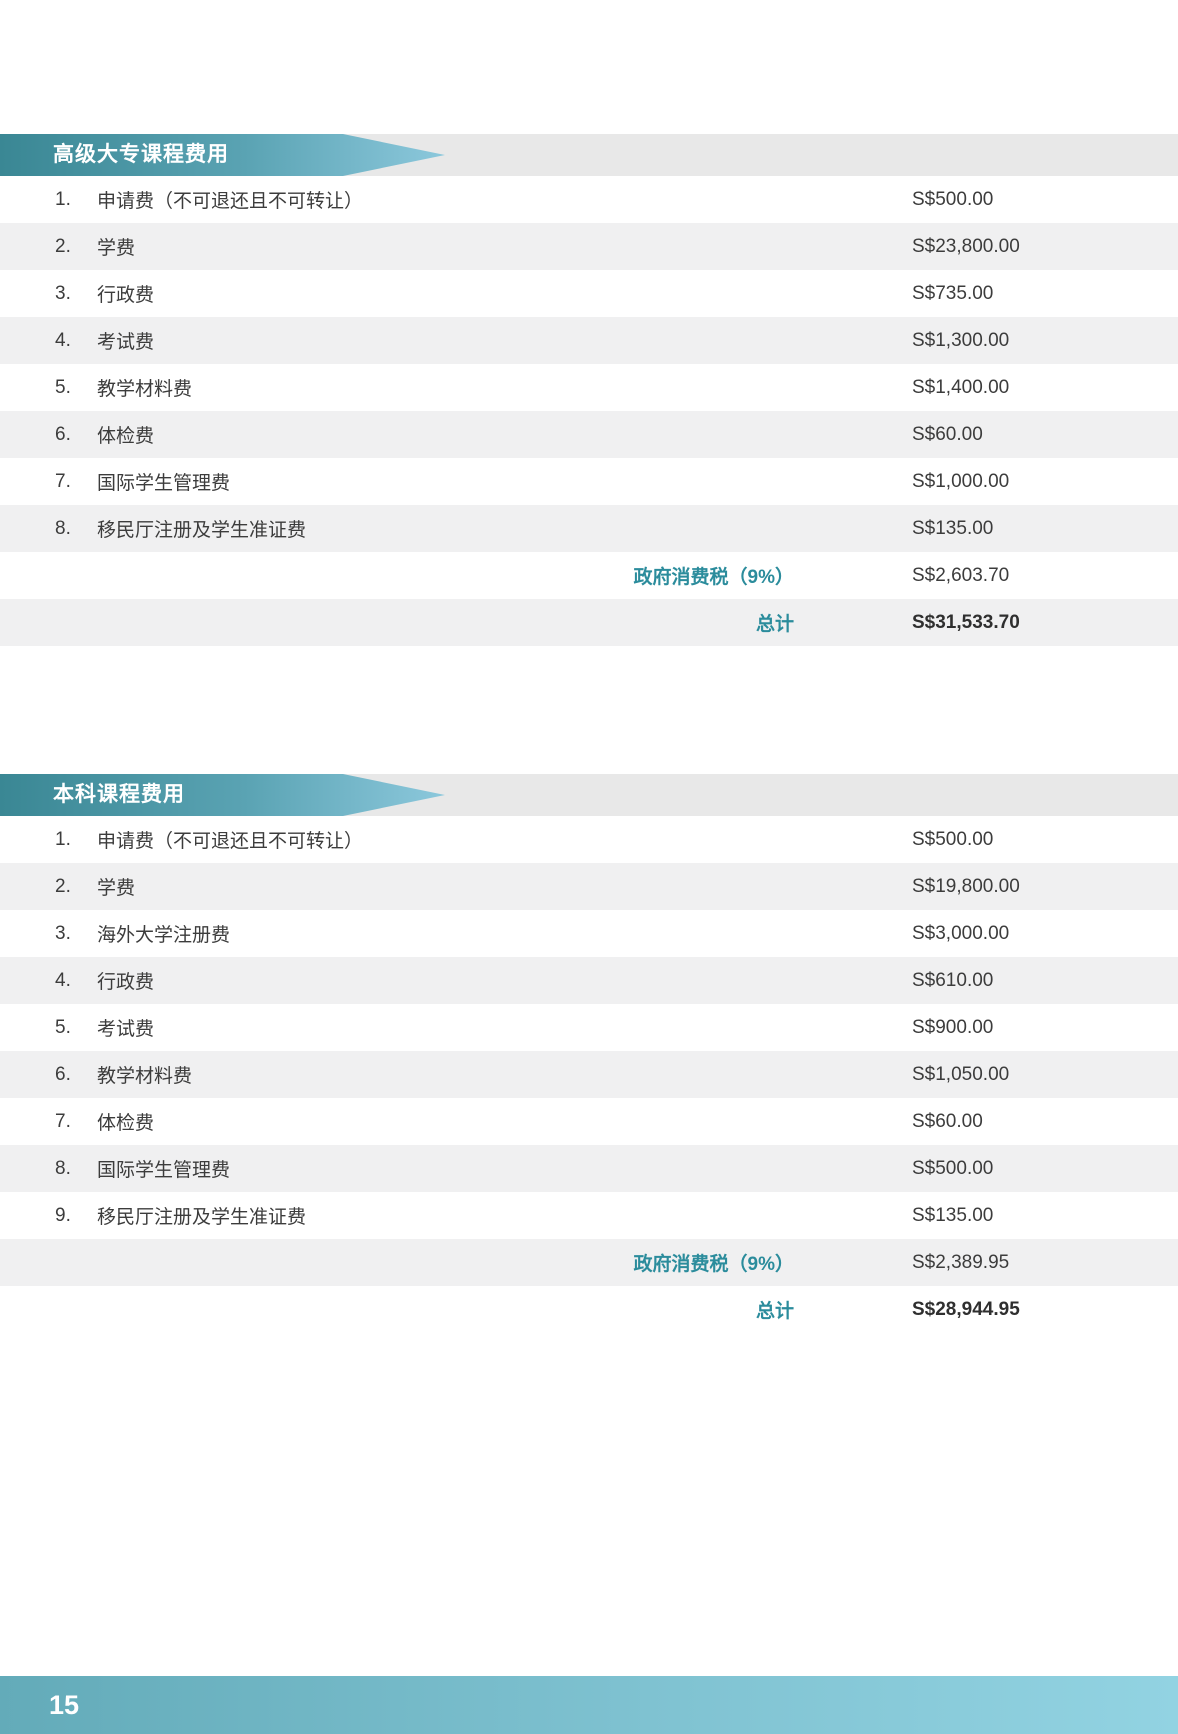 This screenshot has width=1178, height=1734. What do you see at coordinates (966, 246) in the screenshot?
I see `fee-row-value: S$23,800.00` at bounding box center [966, 246].